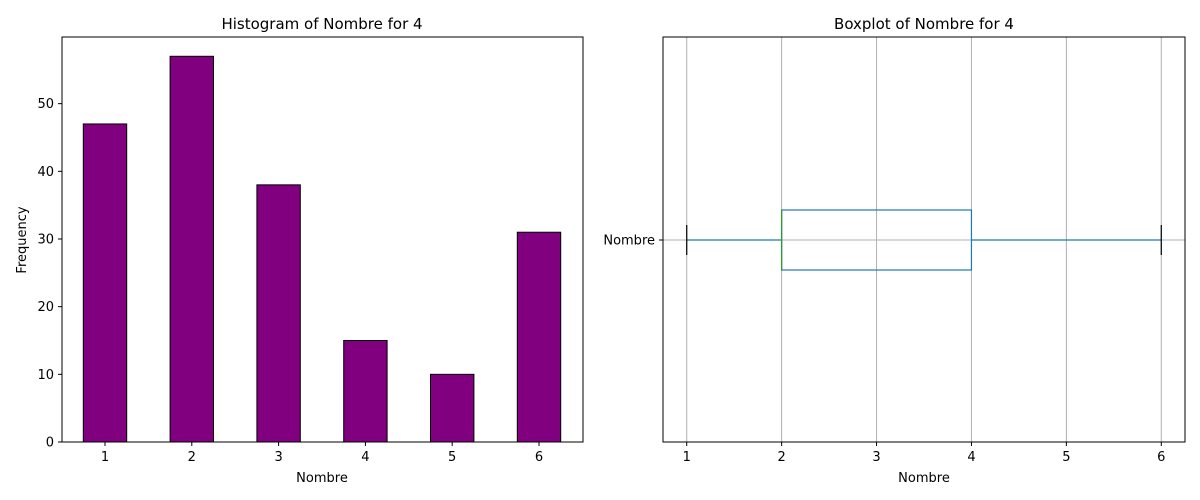  What do you see at coordinates (45, 172) in the screenshot?
I see `histogram-y-tick-label: 40` at bounding box center [45, 172].